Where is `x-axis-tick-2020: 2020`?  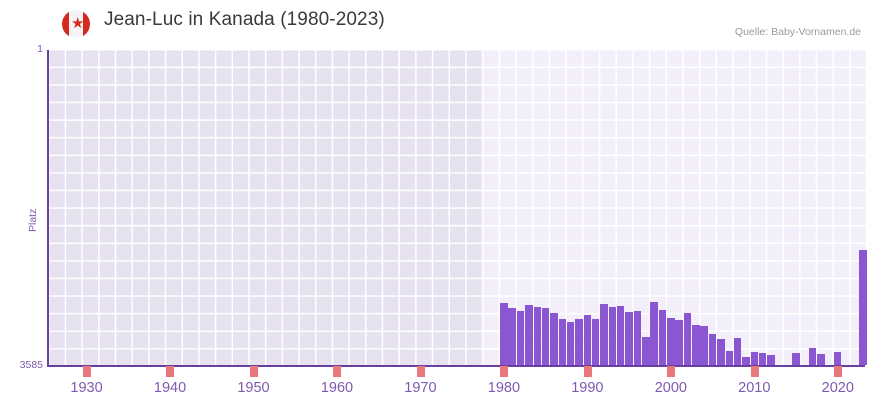
x-axis-tick-2020: 2020 is located at coordinates (837, 388).